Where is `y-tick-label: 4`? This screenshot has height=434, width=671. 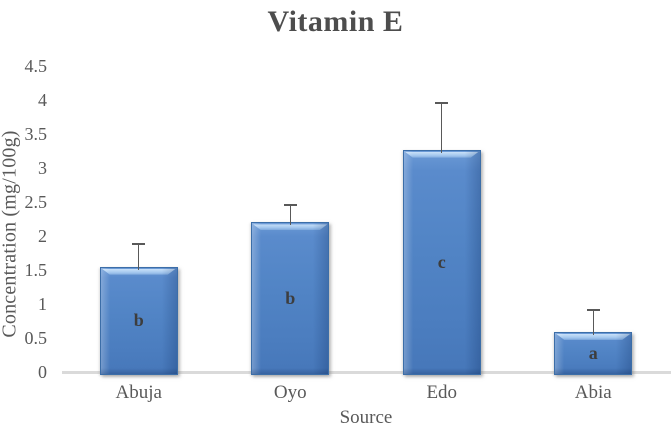 y-tick-label: 4 is located at coordinates (42, 100).